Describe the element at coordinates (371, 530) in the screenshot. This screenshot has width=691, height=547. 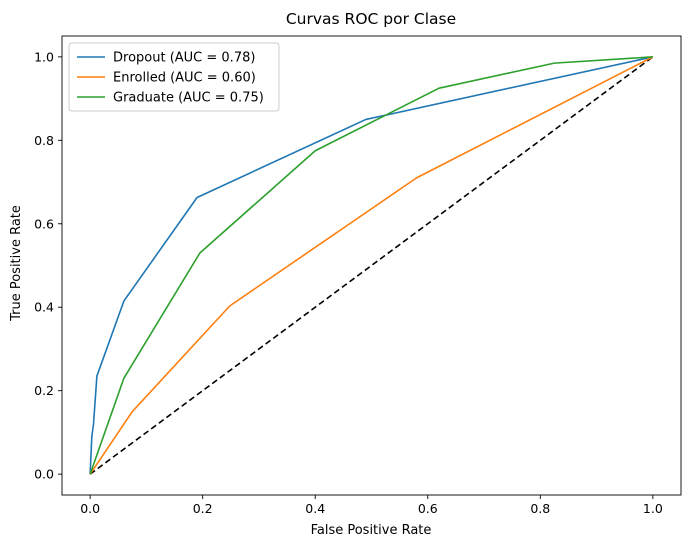
I see `x-axis-label: False Positive Rate` at that location.